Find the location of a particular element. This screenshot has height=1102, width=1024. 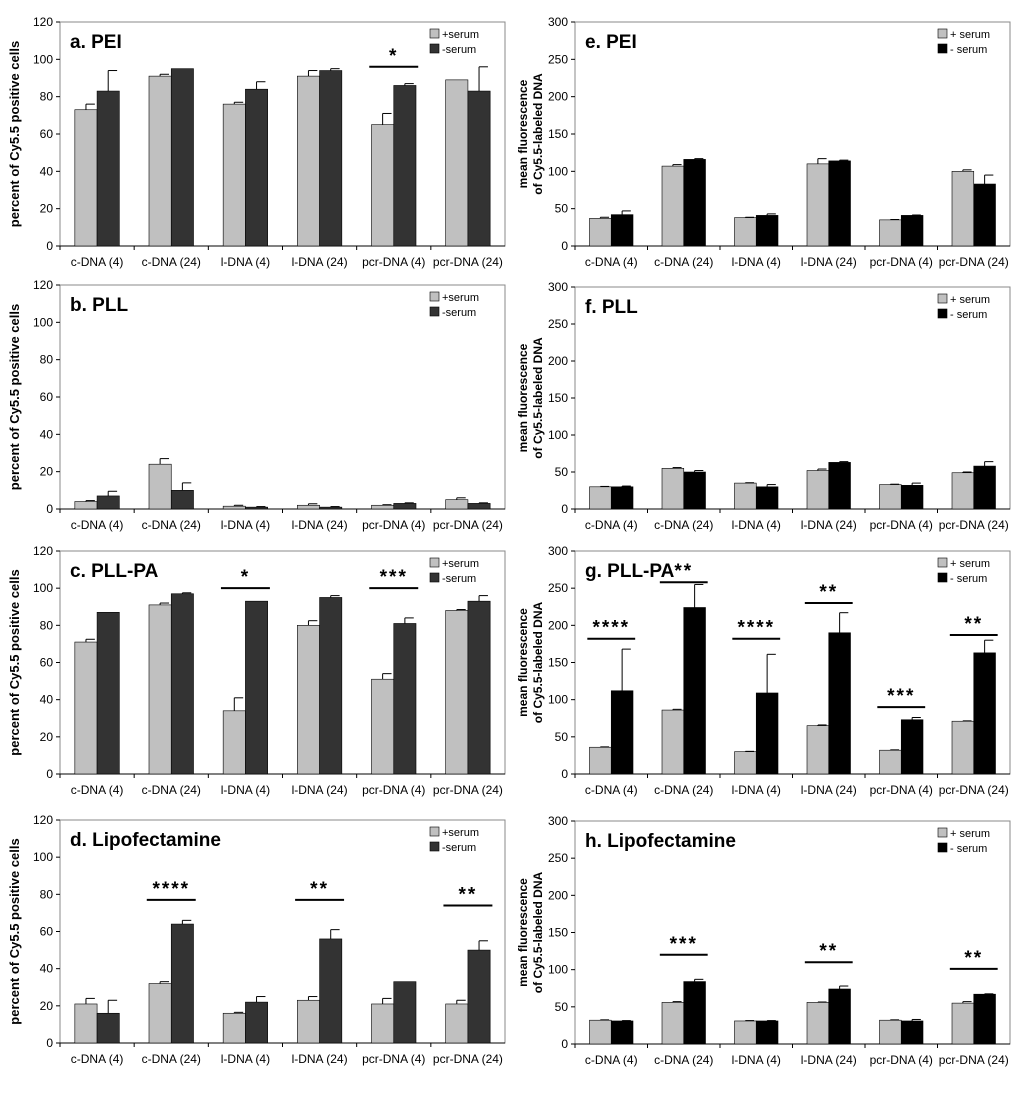

y-axis-label: mean fluorescence is located at coordinates (523, 397).